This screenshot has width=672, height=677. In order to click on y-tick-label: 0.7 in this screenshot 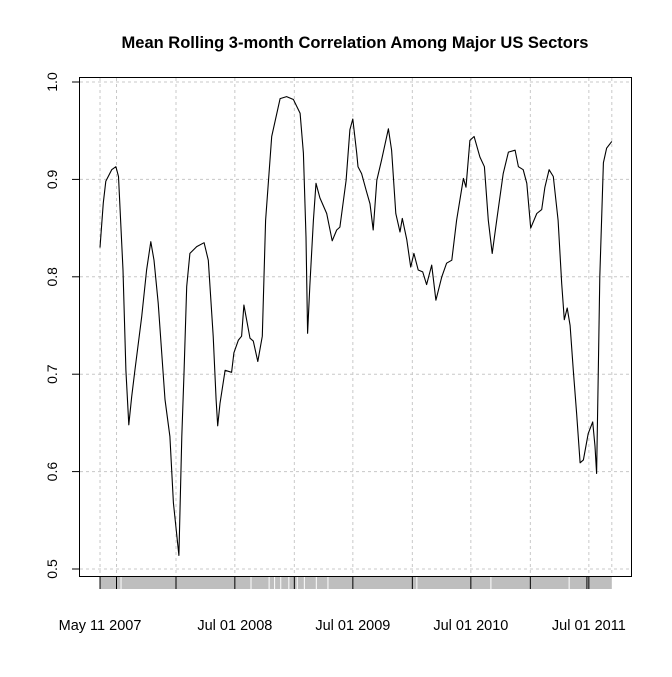, I will do `click(52, 374)`.